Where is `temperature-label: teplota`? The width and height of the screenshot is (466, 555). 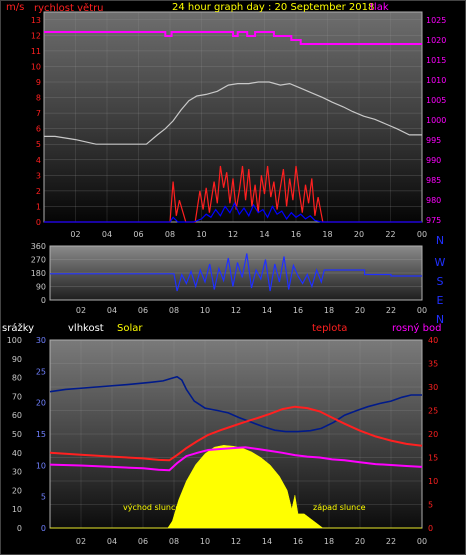
temperature-label: teplota is located at coordinates (329, 328).